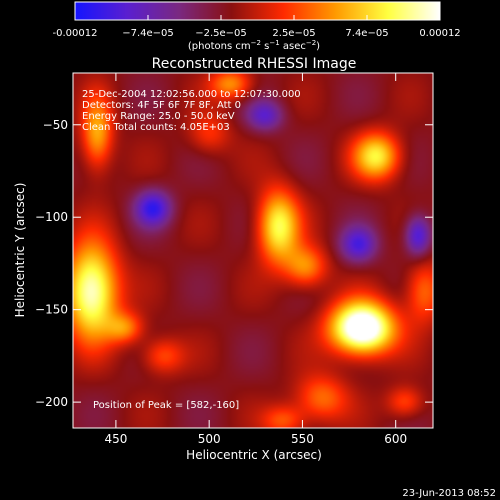  What do you see at coordinates (257, 11) in the screenshot?
I see `colorbar` at bounding box center [257, 11].